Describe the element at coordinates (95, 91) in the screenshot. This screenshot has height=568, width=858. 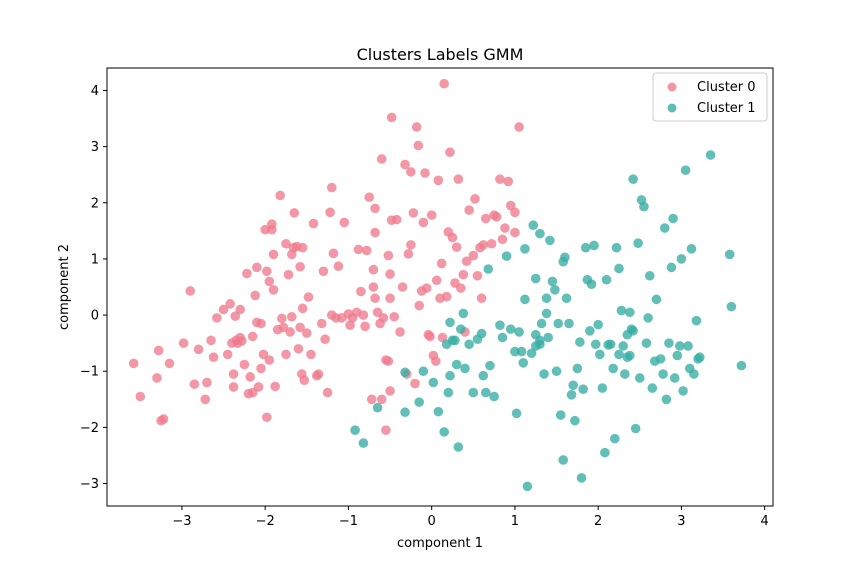
I see `y-tick-label: 4` at that location.